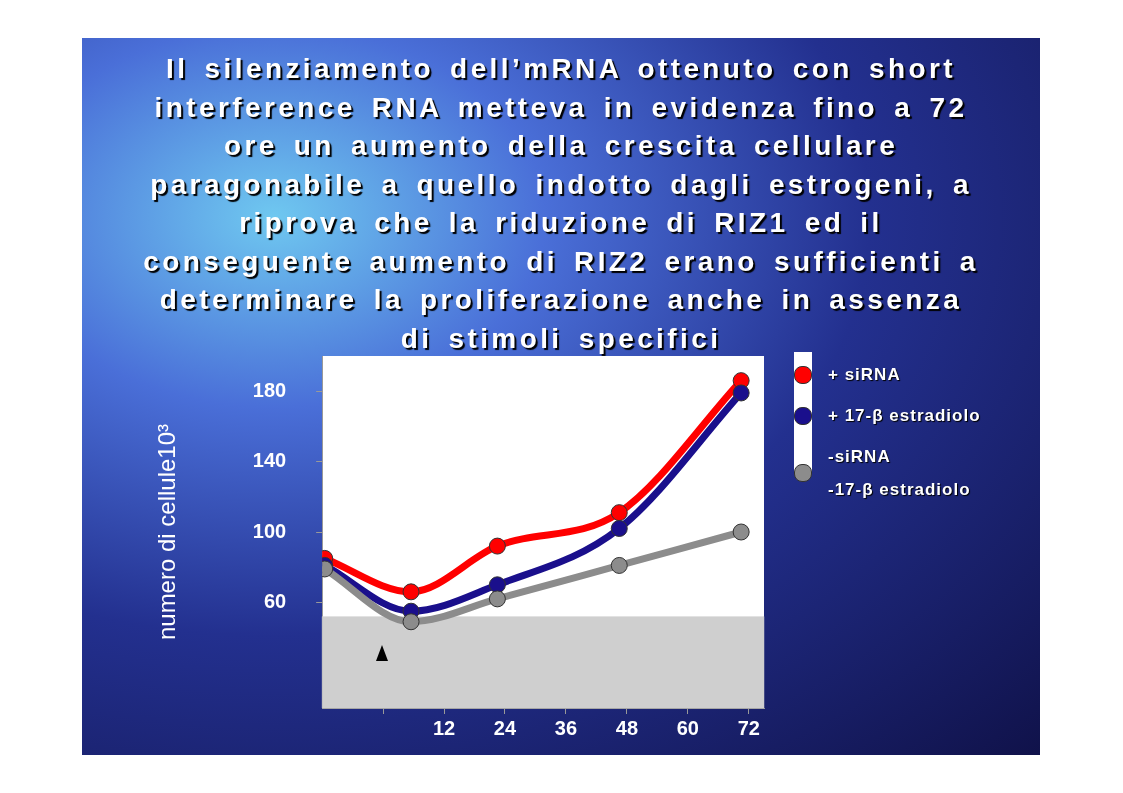 The height and width of the screenshot is (793, 1123). I want to click on y-tick-label: 100, so click(269, 530).